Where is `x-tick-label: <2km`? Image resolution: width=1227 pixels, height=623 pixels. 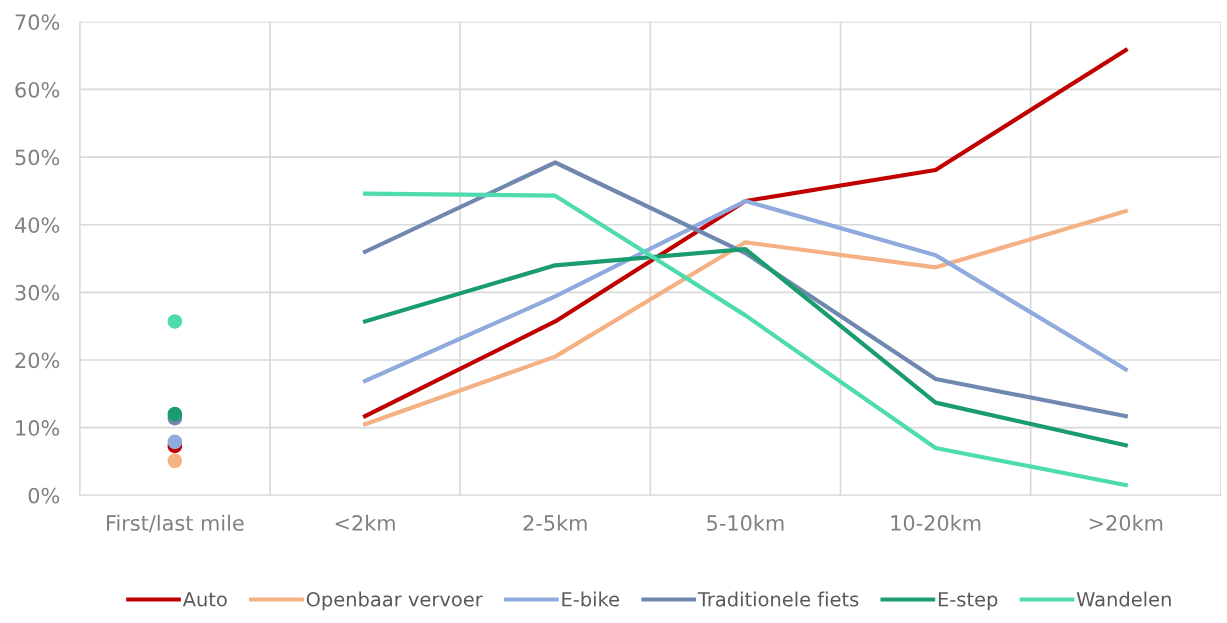 x-tick-label: <2km is located at coordinates (365, 522).